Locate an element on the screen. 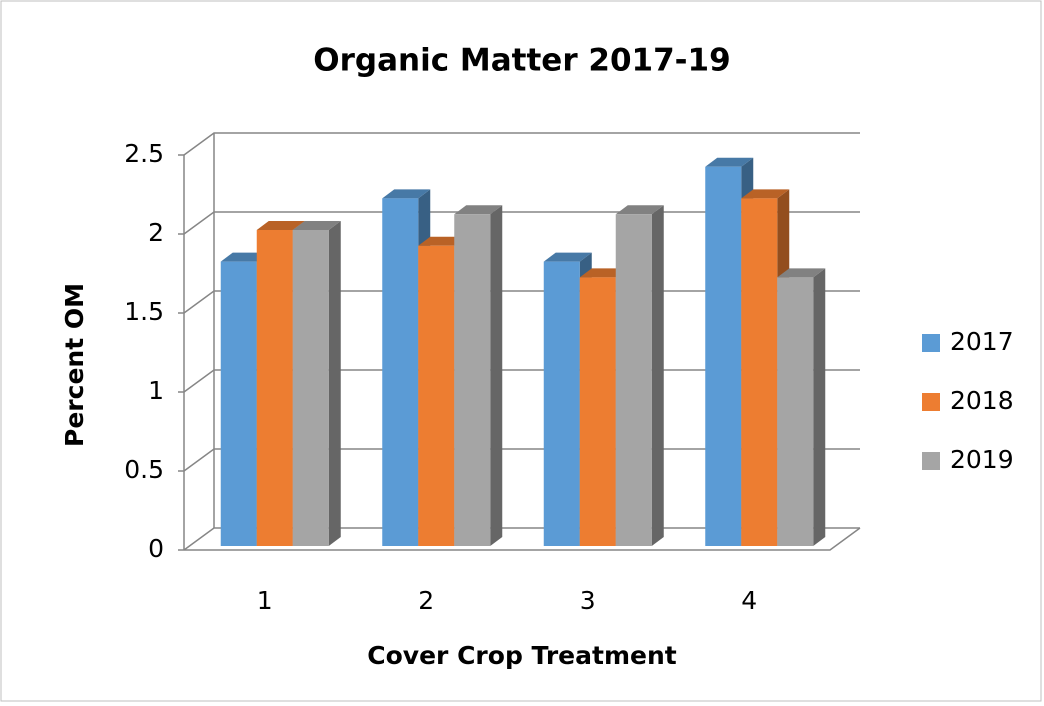  legend-label: 2017 is located at coordinates (982, 341).